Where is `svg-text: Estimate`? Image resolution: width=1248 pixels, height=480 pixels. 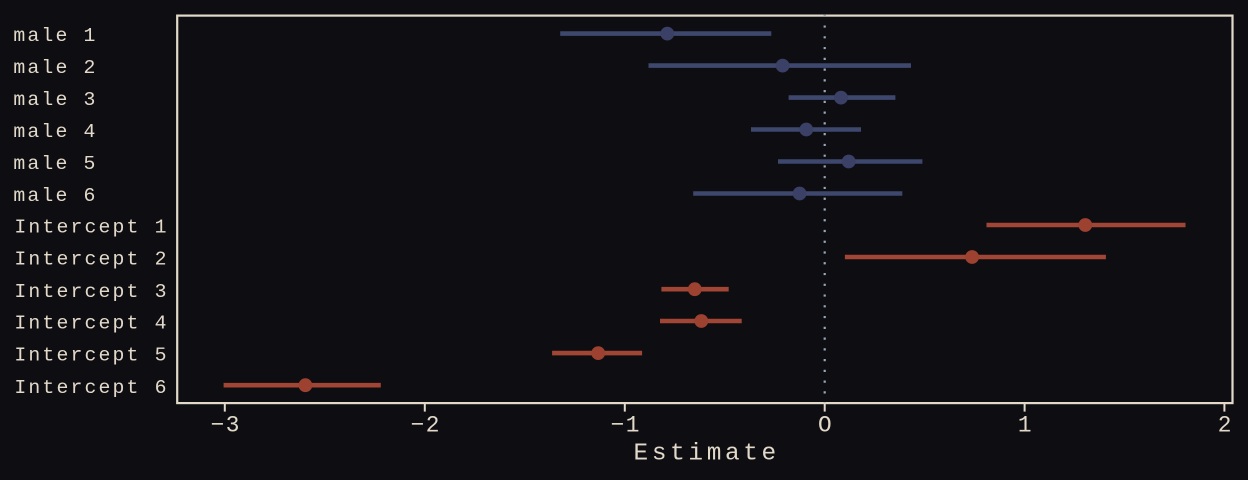 svg-text: Estimate is located at coordinates (707, 454).